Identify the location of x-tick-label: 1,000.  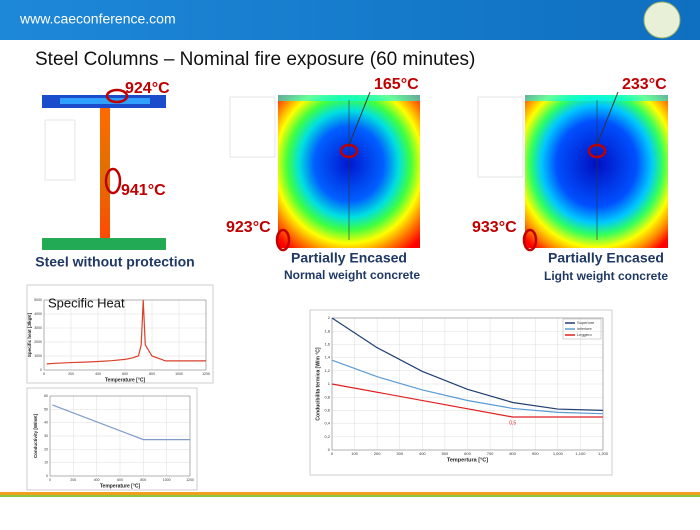
(558, 453).